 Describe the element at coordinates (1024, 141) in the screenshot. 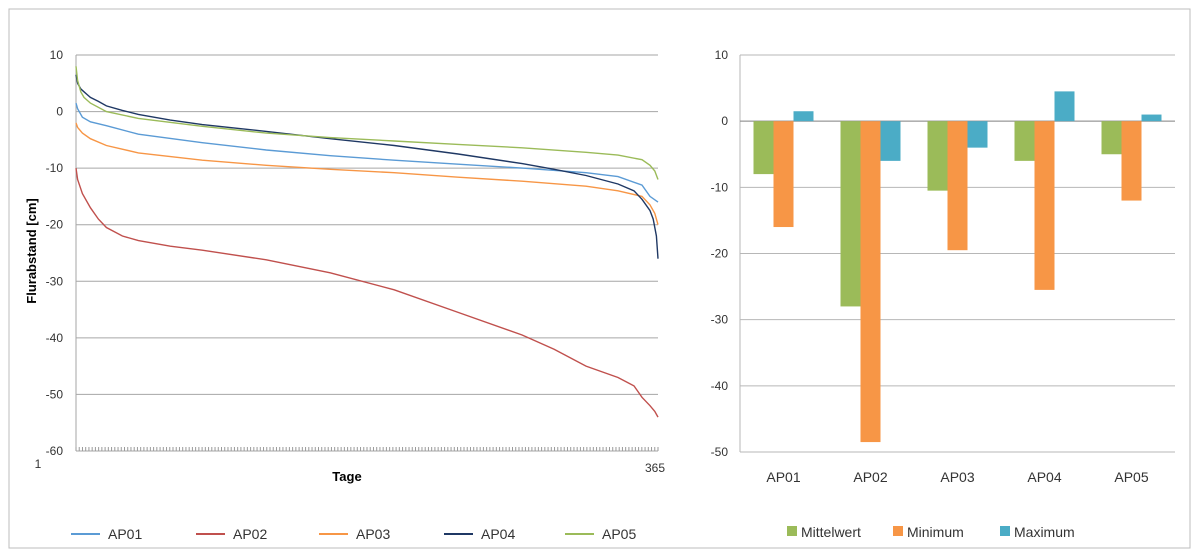

I see `bar-mittelwert-ap04` at that location.